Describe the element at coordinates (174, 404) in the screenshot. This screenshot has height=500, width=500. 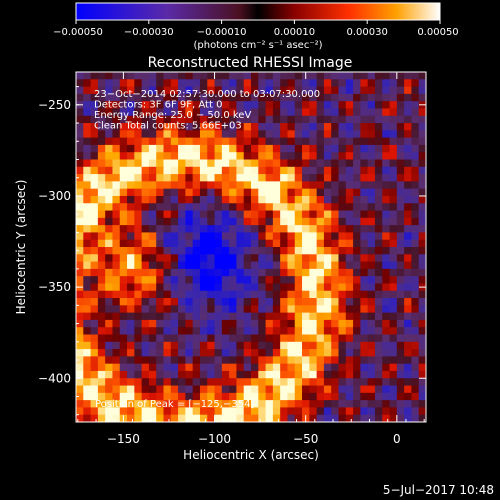
I see `peak-position-label: Position of Peak = [−125,−354]` at that location.